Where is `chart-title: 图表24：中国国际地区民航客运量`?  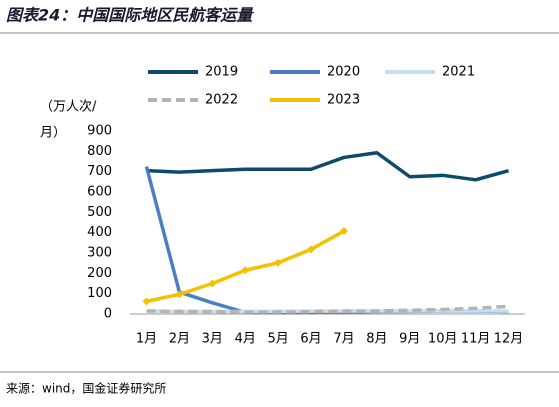 chart-title: 图表24：中国国际地区民航客运量 is located at coordinates (130, 15).